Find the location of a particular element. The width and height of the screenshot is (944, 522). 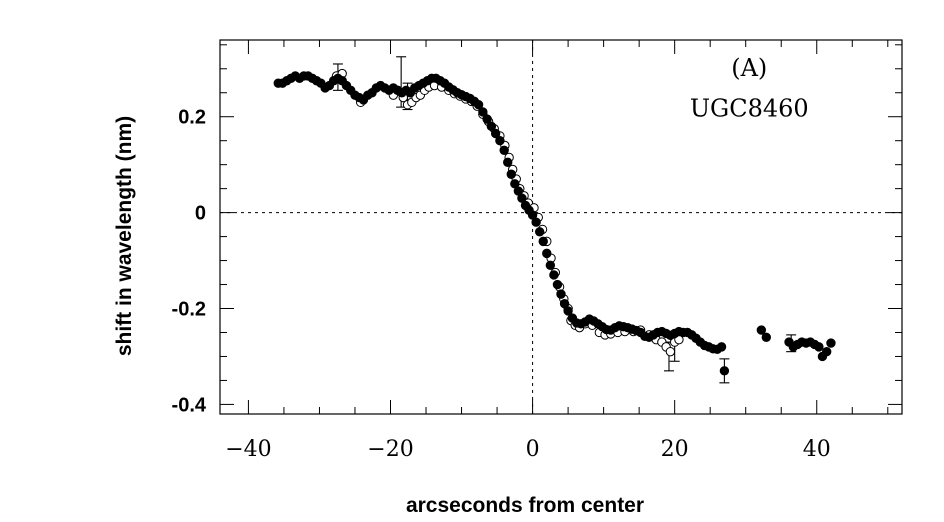

x-axis-title: arcseconds from center is located at coordinates (525, 505).